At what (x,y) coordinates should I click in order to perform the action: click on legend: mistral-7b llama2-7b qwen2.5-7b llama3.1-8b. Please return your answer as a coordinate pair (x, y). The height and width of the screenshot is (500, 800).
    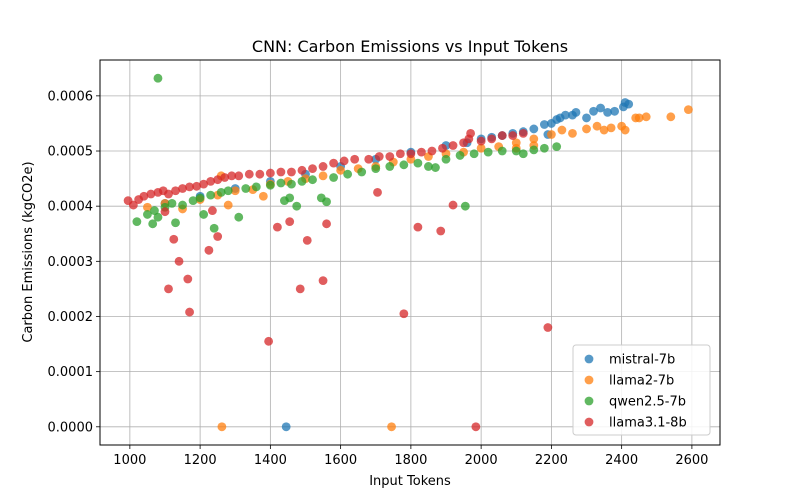
    Looking at the image, I should click on (641, 390).